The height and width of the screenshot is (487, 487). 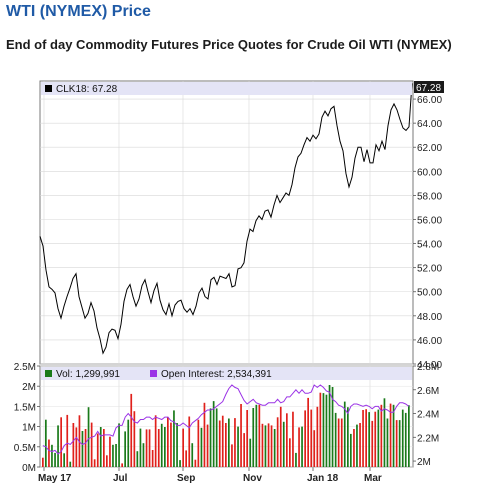 I want to click on open-interest-tick-label: 2.2M, so click(x=428, y=438).